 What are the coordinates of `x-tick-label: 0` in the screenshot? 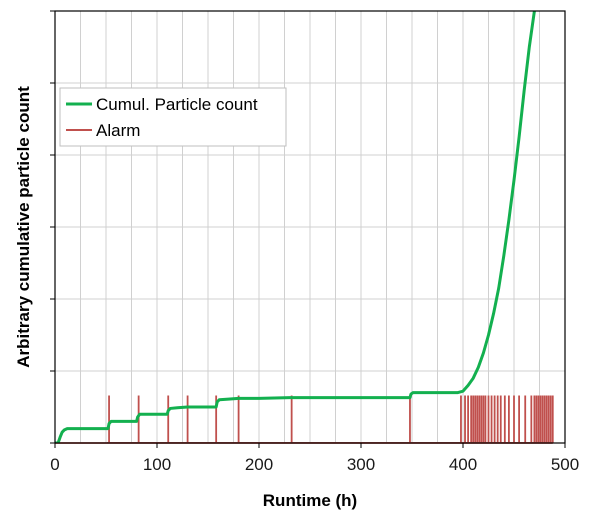 It's located at (54, 464).